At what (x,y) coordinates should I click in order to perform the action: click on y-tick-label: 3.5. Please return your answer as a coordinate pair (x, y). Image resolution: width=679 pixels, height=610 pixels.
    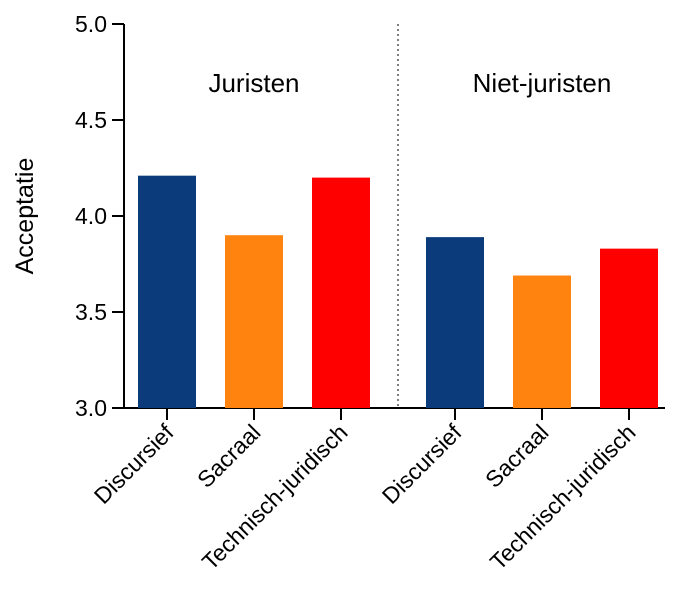
    Looking at the image, I should click on (91, 312).